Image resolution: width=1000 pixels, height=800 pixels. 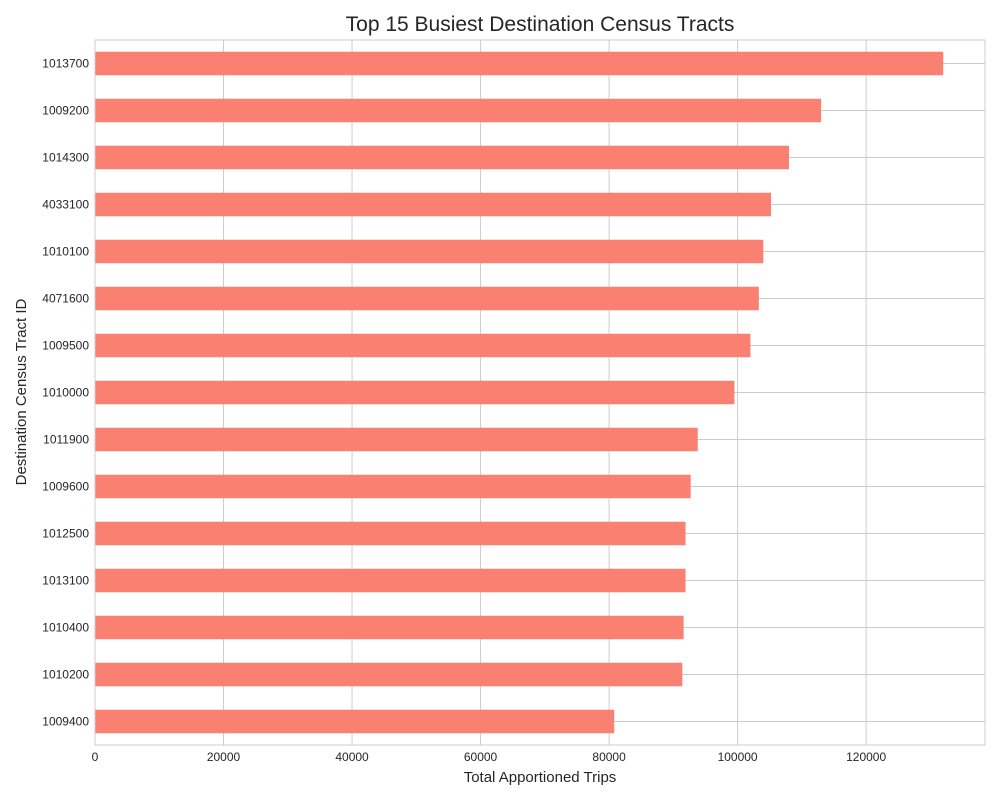 What do you see at coordinates (65, 252) in the screenshot?
I see `y-tick-label: 1010100` at bounding box center [65, 252].